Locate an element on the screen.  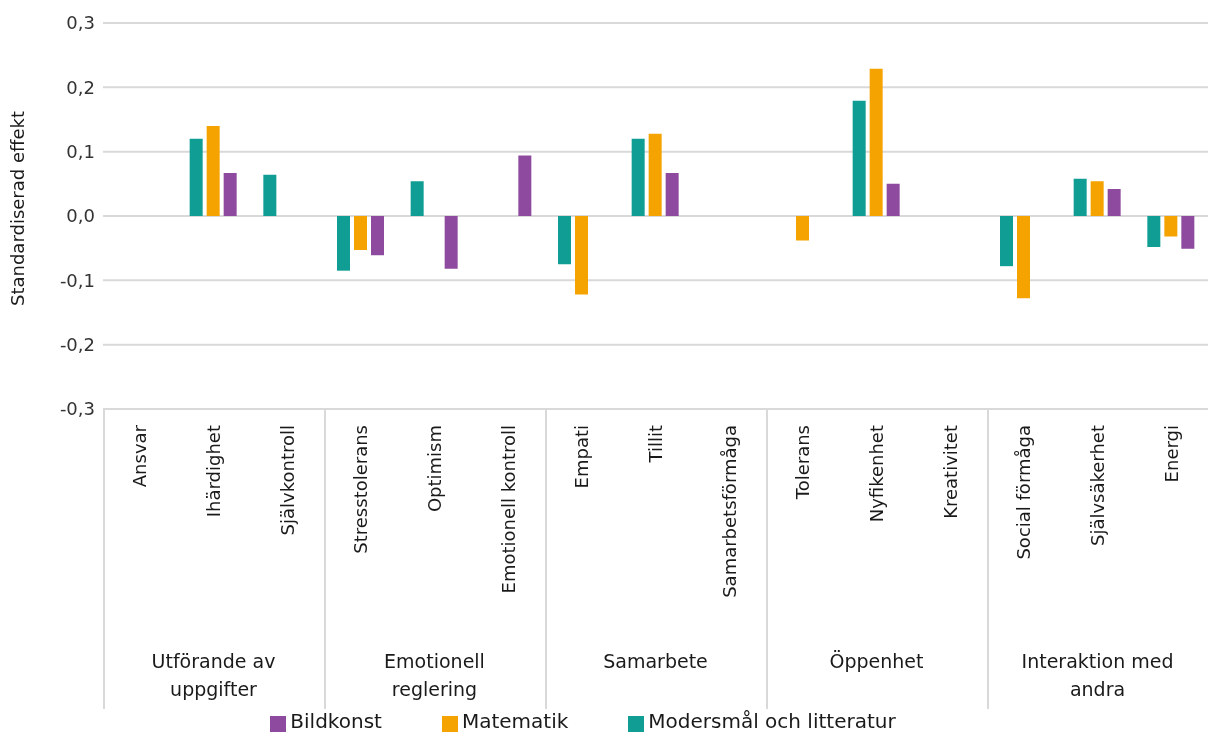
x-tick-label: Självkontroll is located at coordinates (287, 480).